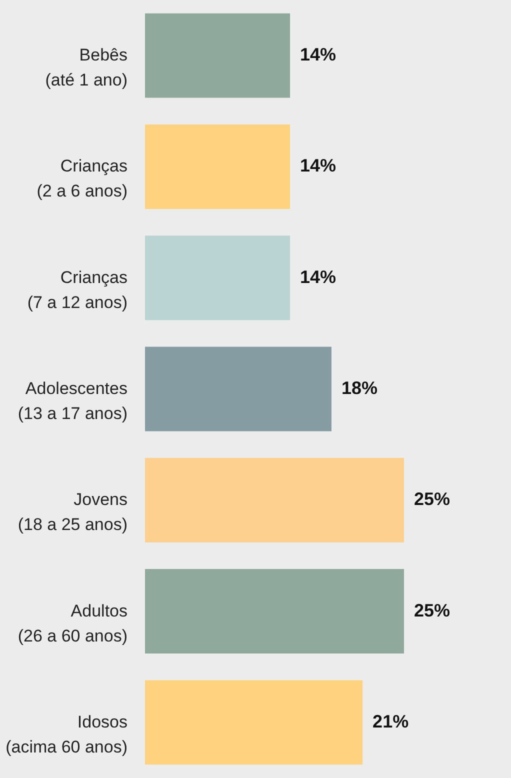 The width and height of the screenshot is (511, 778). I want to click on y-tick-label: Bebês (até 1 ano), so click(86, 68).